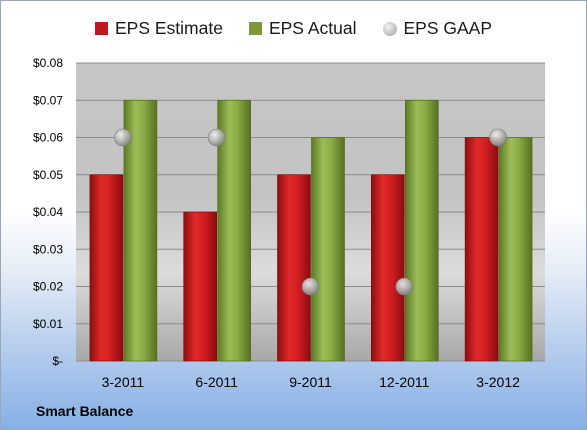 Image resolution: width=587 pixels, height=430 pixels. Describe the element at coordinates (255, 28) in the screenshot. I see `legend-swatch-actual` at that location.